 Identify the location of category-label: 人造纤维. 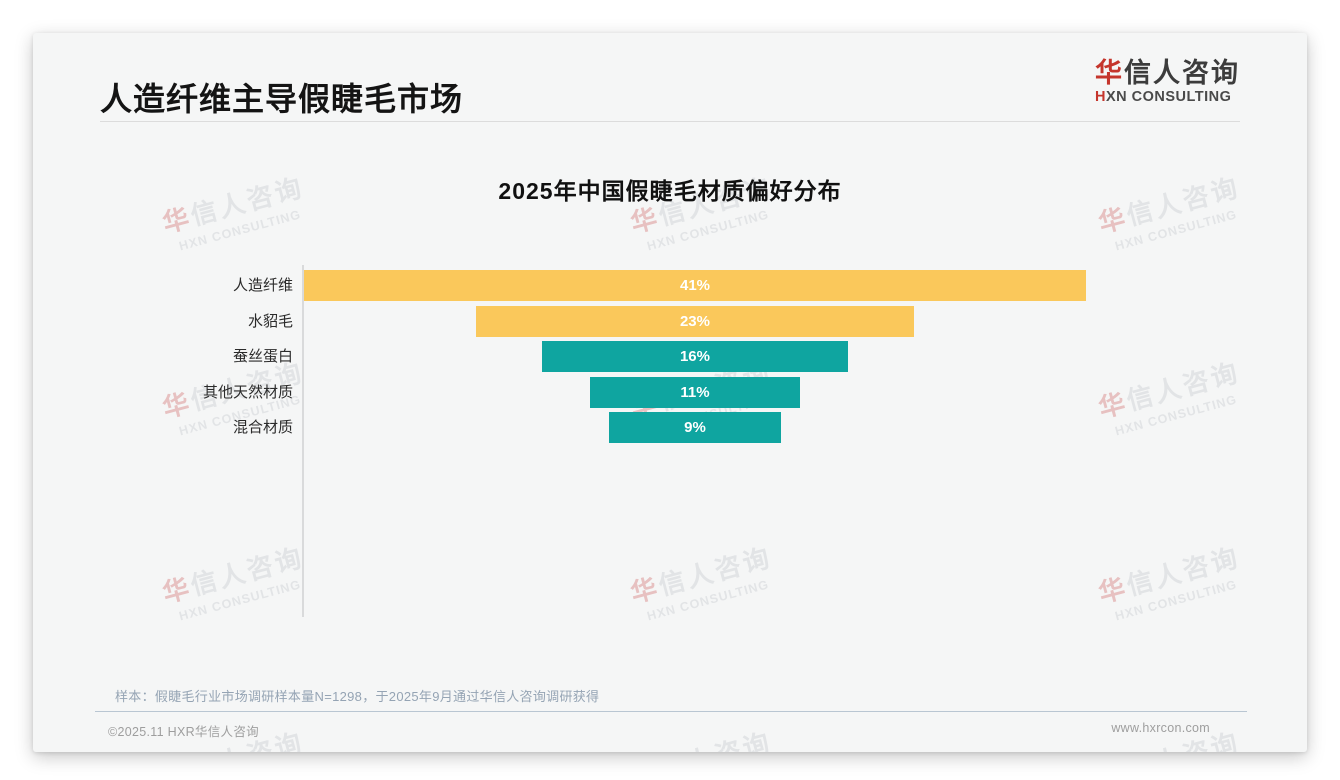
(262, 285).